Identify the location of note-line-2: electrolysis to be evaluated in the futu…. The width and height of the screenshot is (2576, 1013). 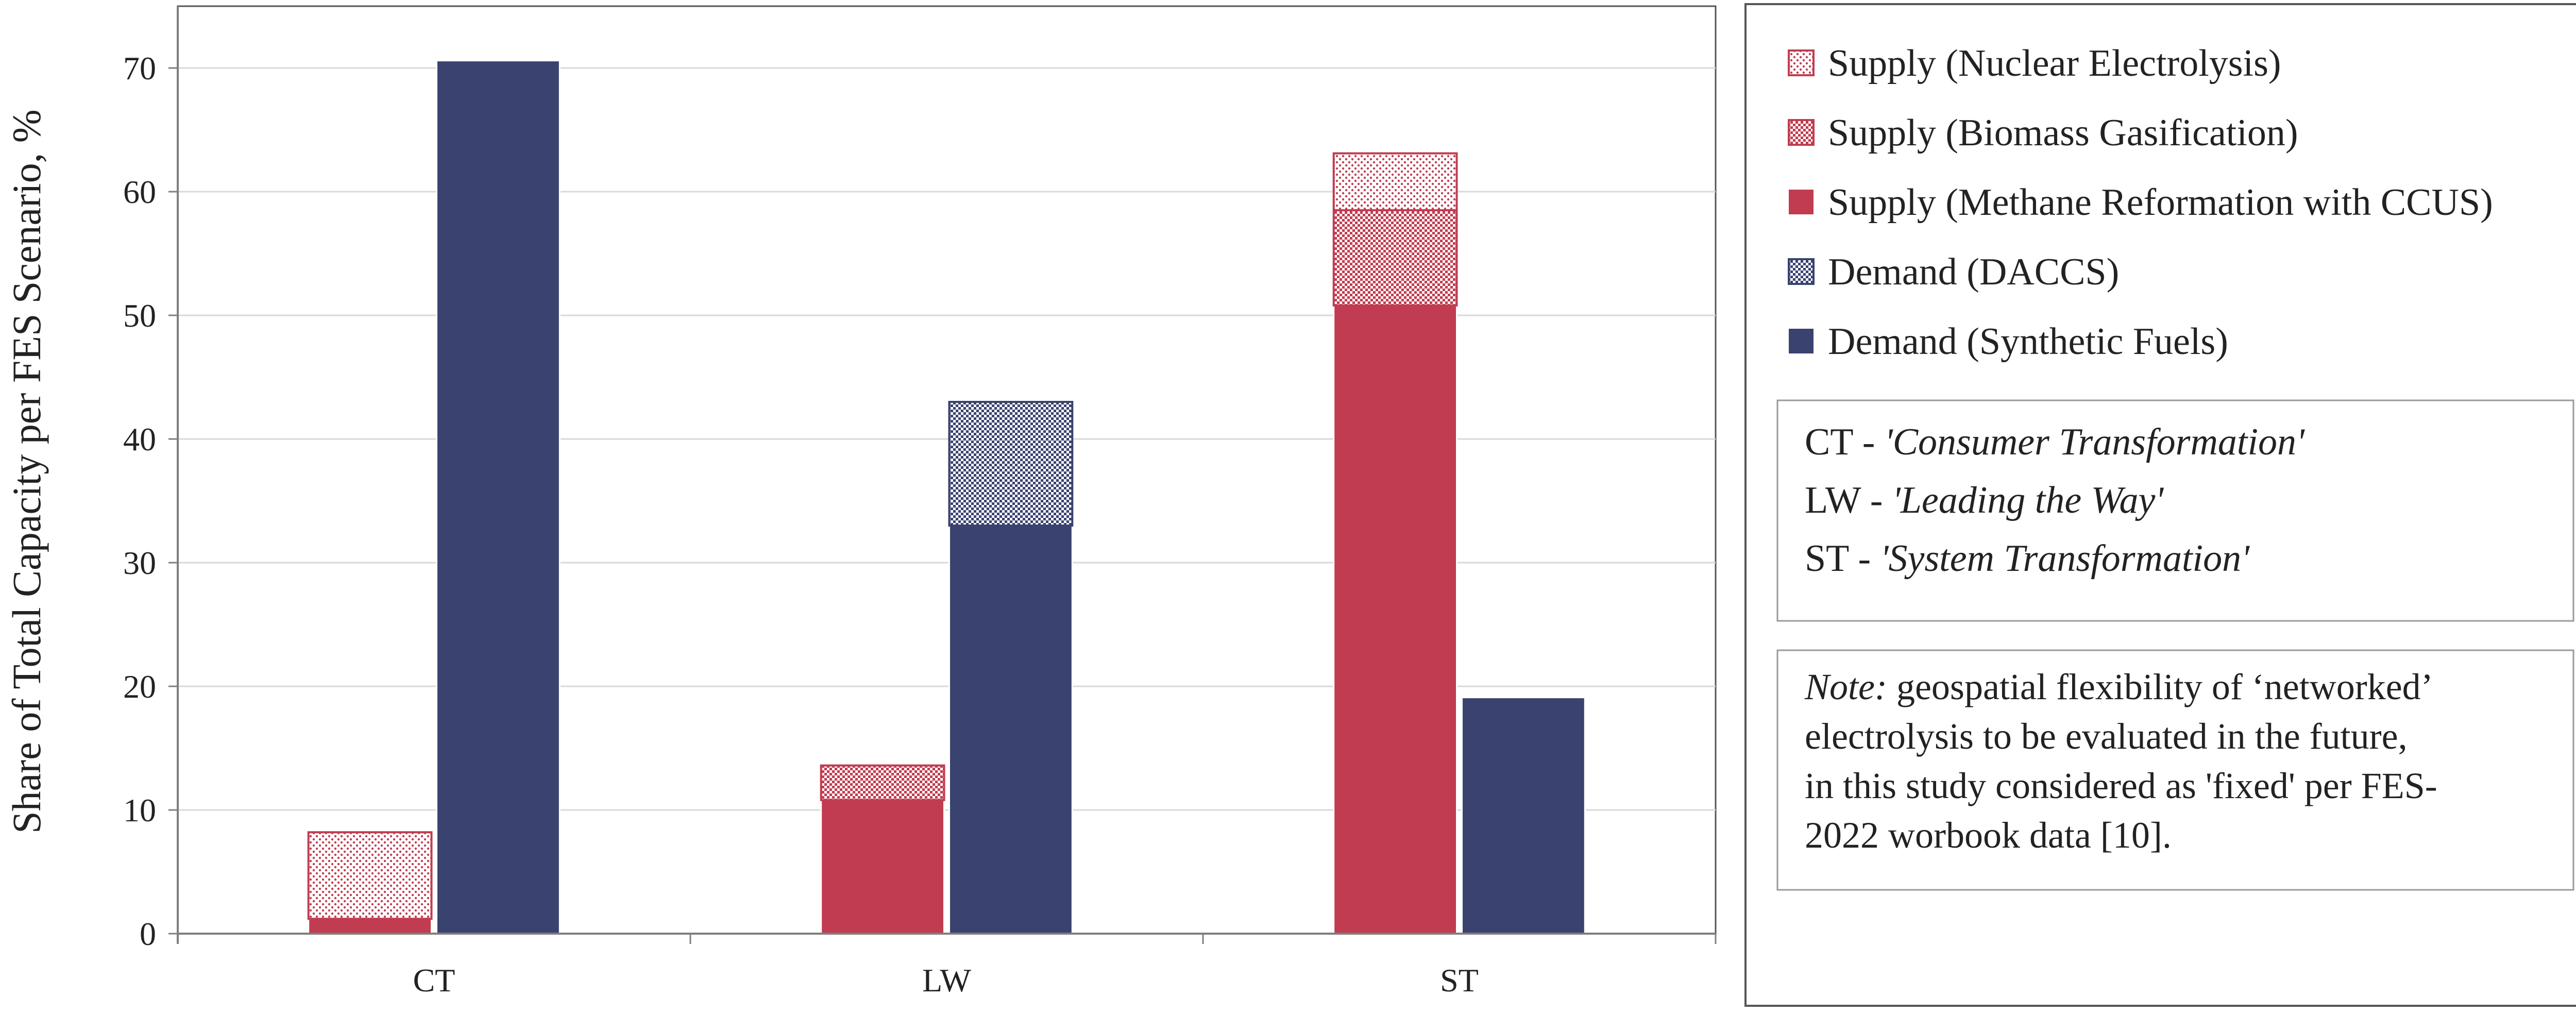
(2106, 736).